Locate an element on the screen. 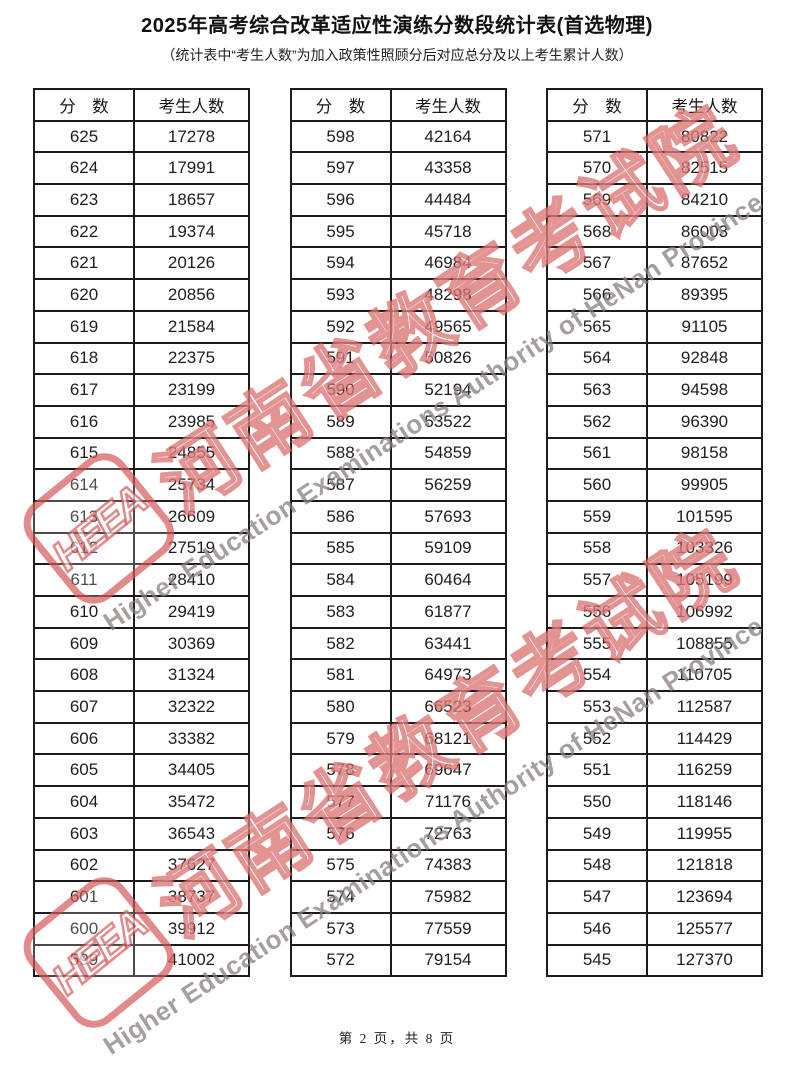 Image resolution: width=794 pixels, height=1078 pixels. table-row: 611 28410 is located at coordinates (141, 580).